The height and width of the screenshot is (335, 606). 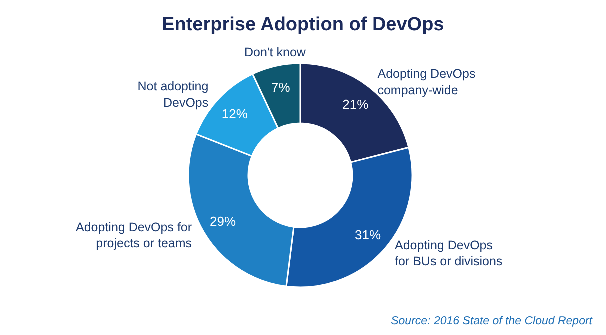 I want to click on slice-label: Adopting DevOps company-wide, so click(x=427, y=82).